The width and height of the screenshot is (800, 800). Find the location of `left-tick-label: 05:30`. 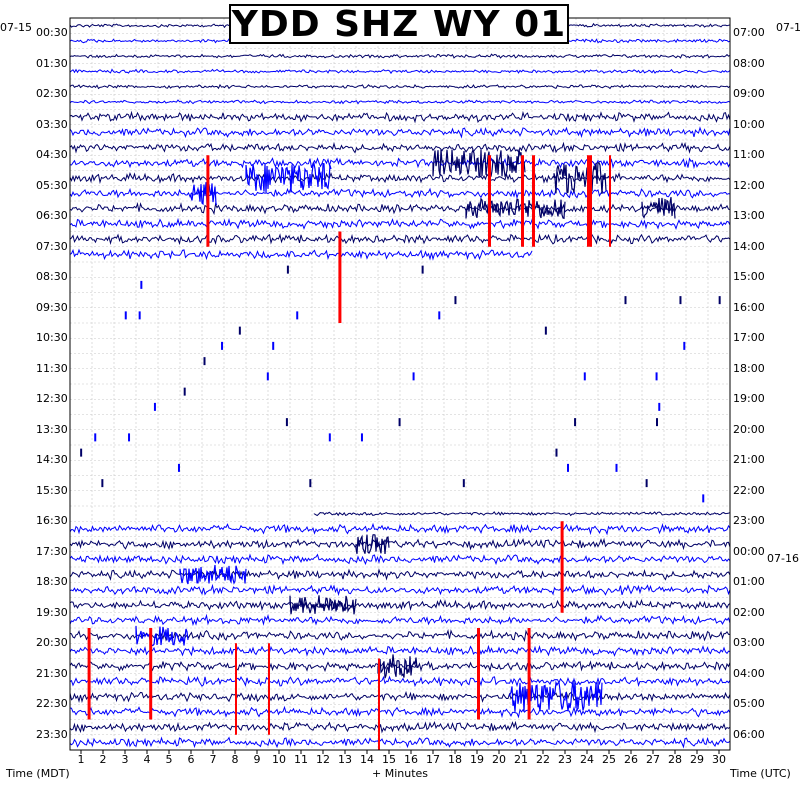

left-tick-label: 05:30 is located at coordinates (52, 185).